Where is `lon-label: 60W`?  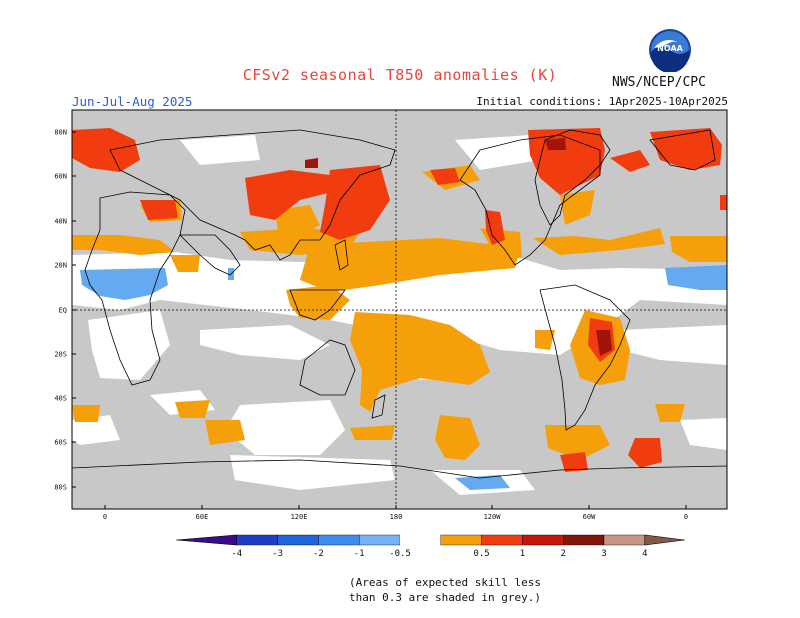 lon-label: 60W is located at coordinates (589, 517).